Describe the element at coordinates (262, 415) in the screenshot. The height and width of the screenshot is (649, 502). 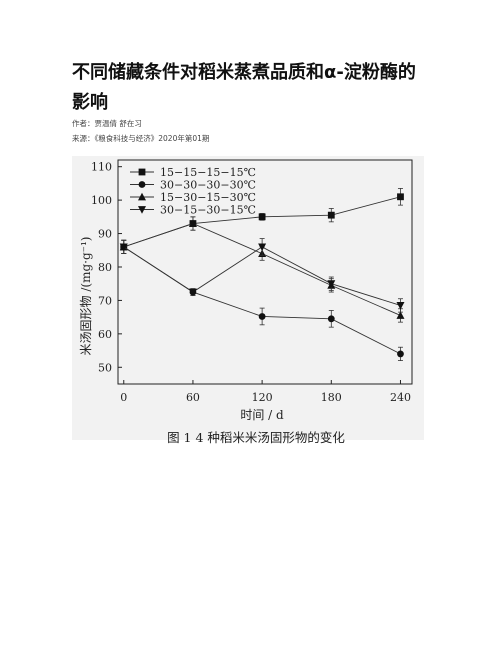
I see `x-axis-label: 时间 / d` at that location.